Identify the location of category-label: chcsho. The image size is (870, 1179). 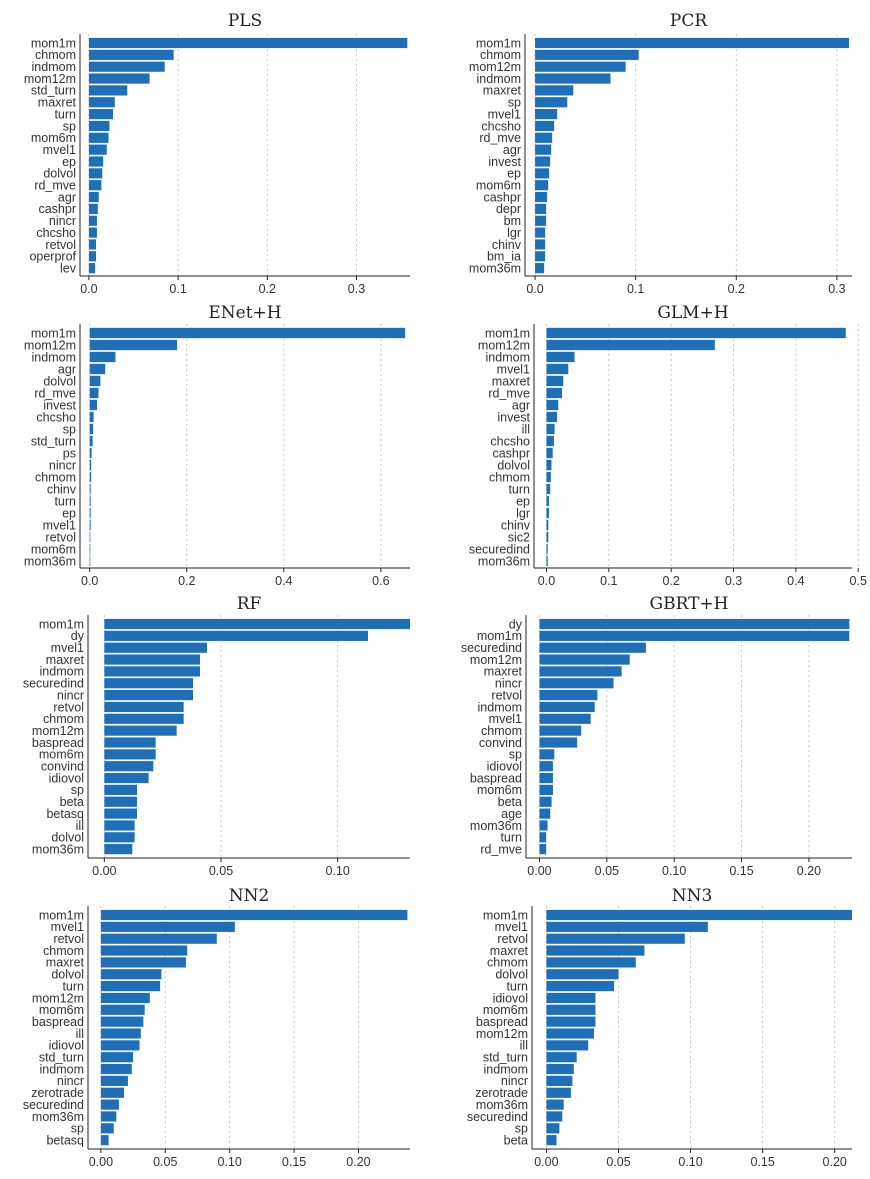
(56, 233).